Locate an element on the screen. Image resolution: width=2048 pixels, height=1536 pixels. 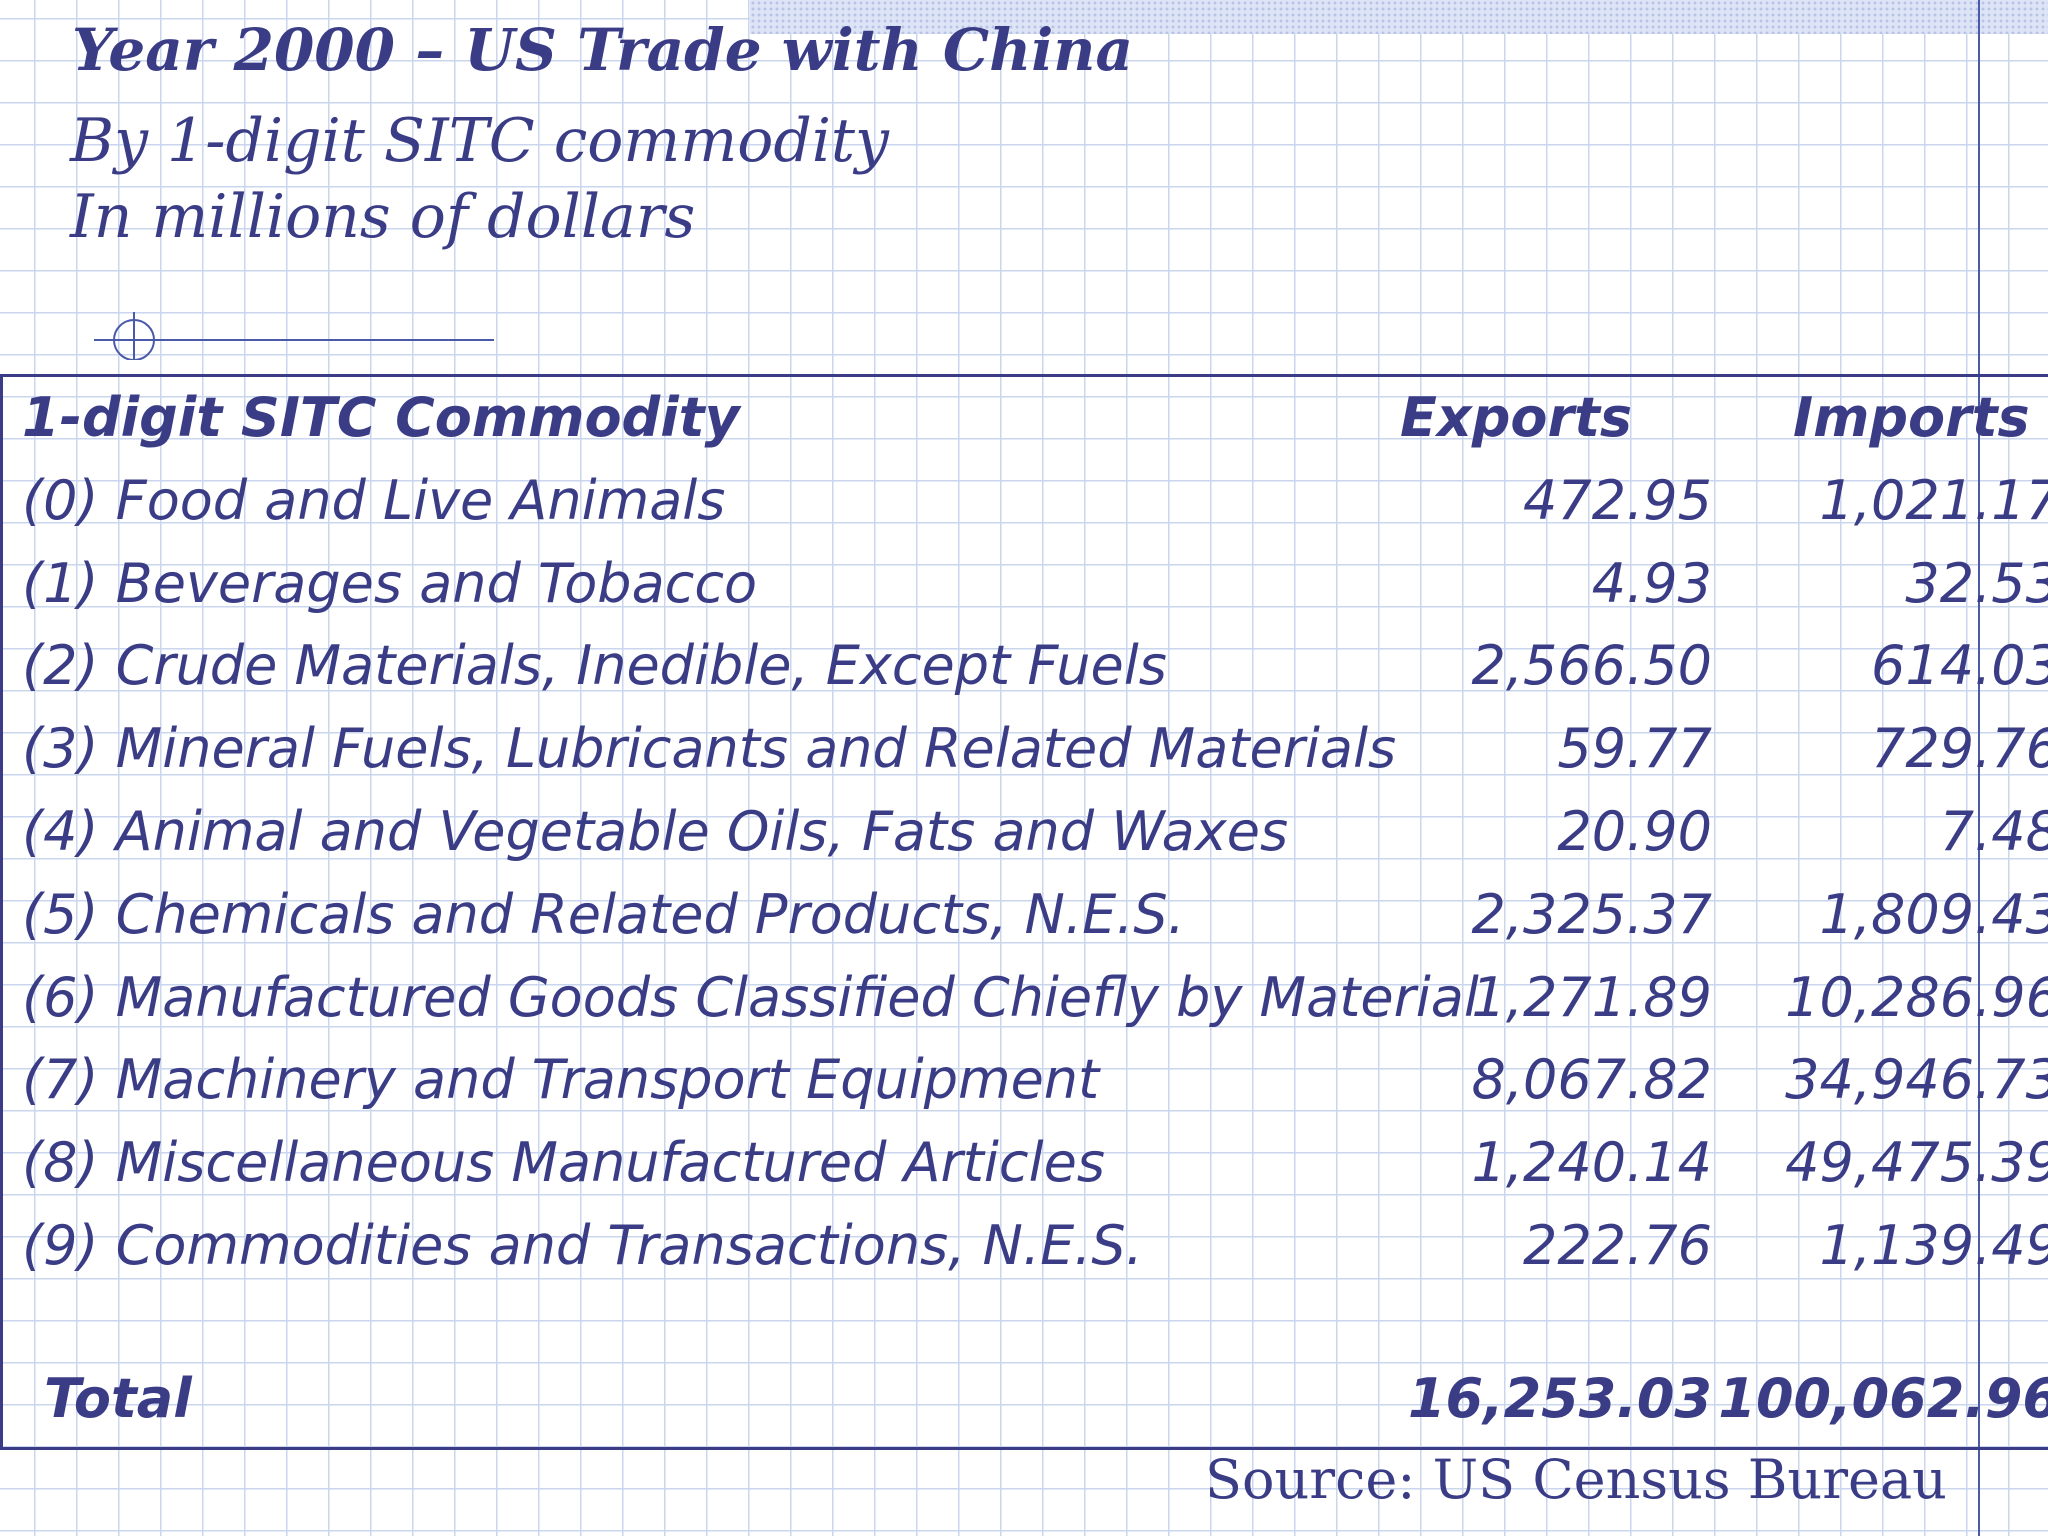
exports-value: 1,240.14 is located at coordinates (1591, 1163).